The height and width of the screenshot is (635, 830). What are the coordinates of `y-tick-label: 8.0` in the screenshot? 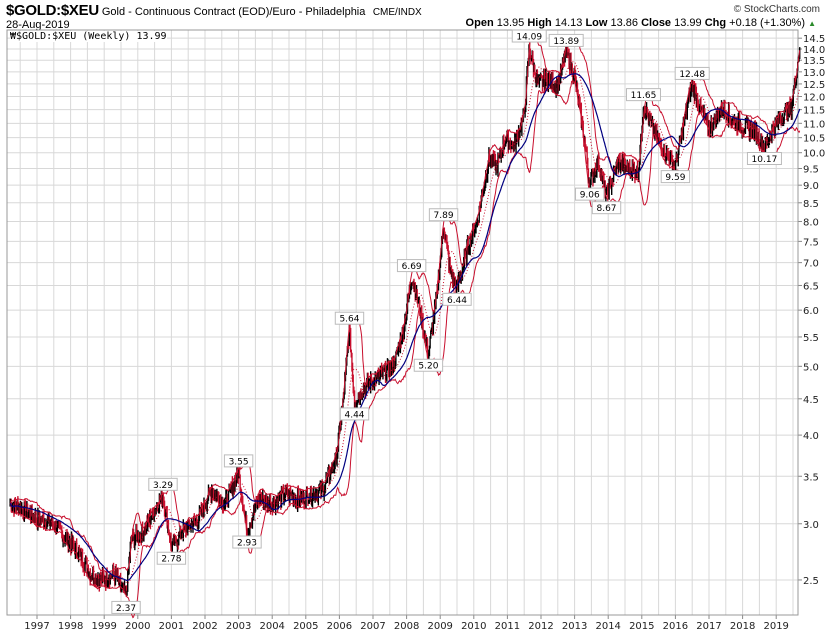 It's located at (811, 222).